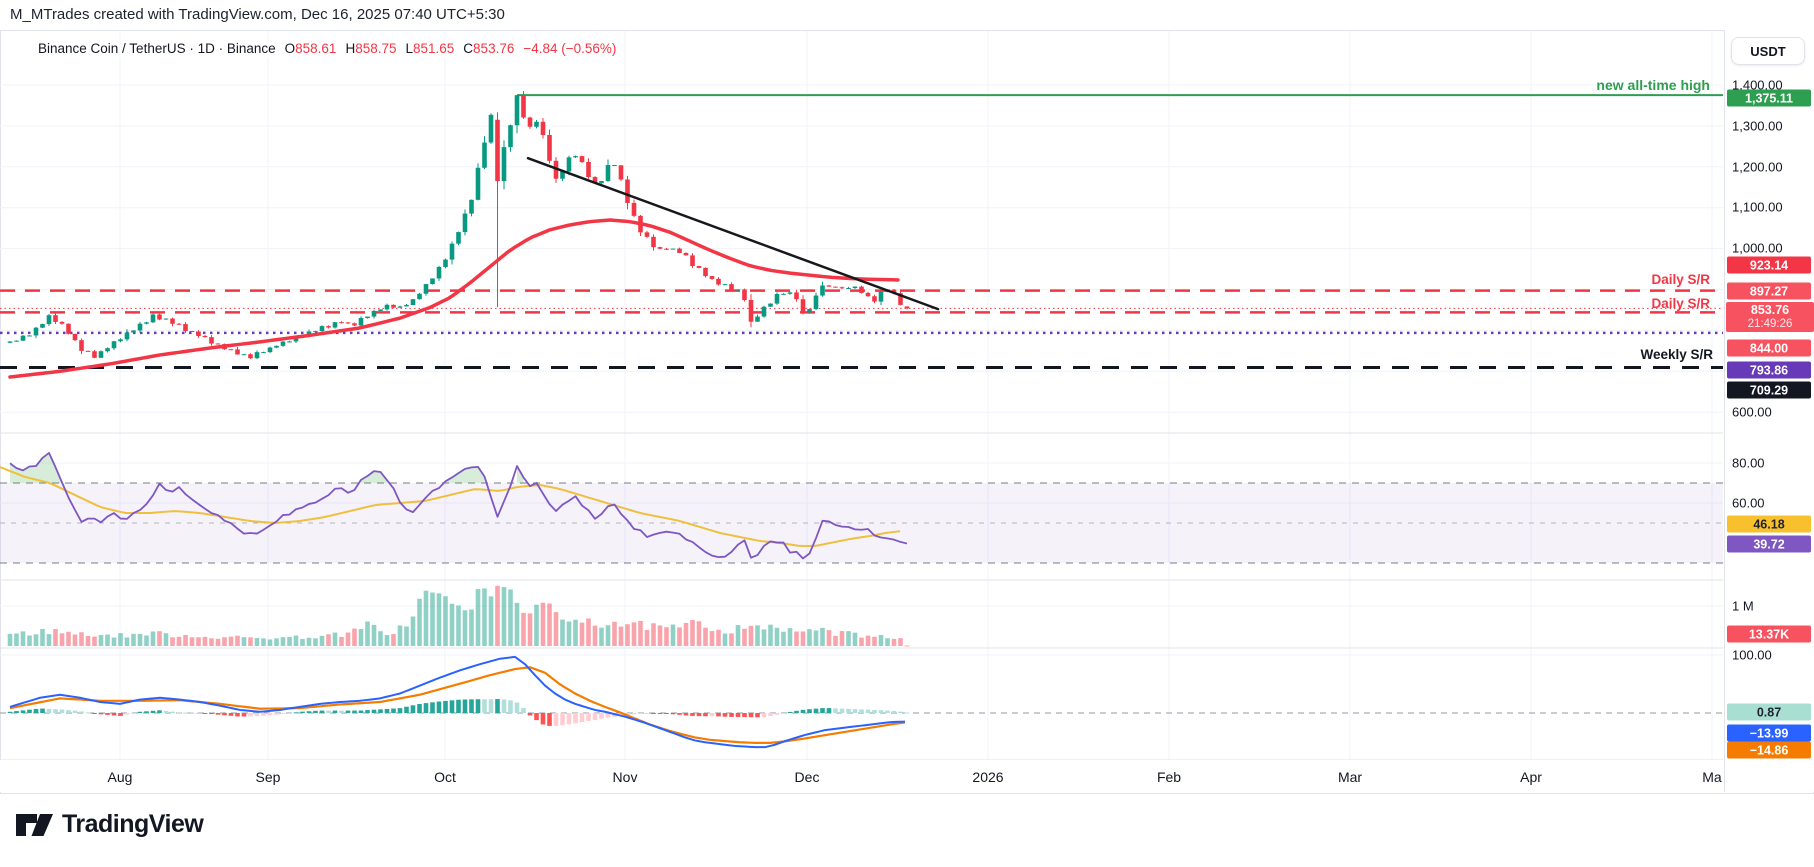 This screenshot has height=867, width=1814. Describe the element at coordinates (34, 824) in the screenshot. I see `tradingview-logo-icon` at that location.